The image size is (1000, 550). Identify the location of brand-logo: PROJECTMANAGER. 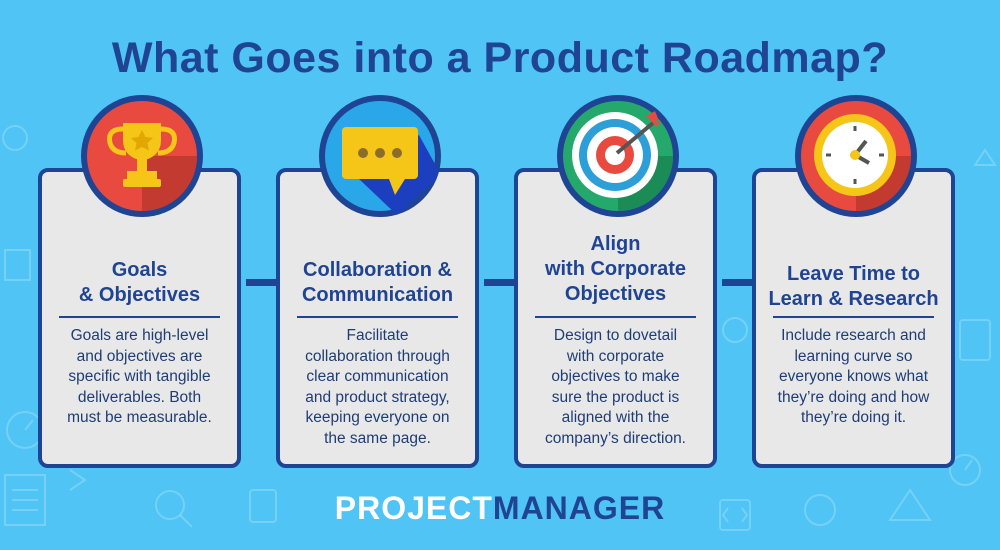
(500, 508).